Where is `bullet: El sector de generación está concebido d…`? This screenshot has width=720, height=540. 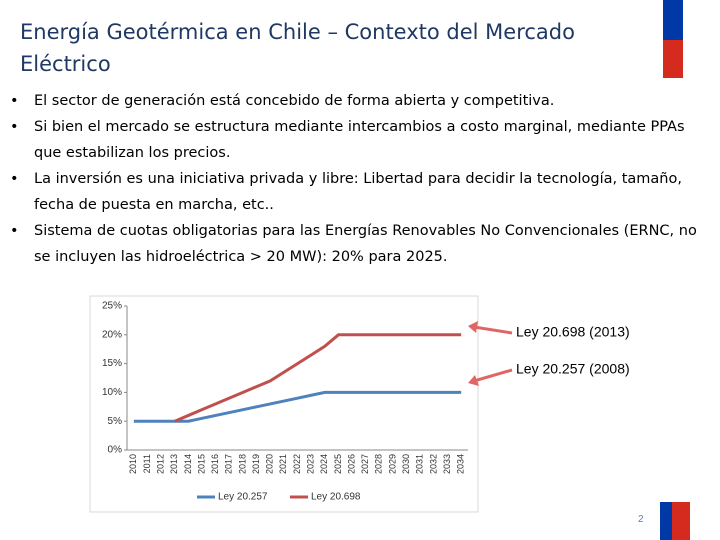 bullet: El sector de generación está concebido d… is located at coordinates (353, 101).